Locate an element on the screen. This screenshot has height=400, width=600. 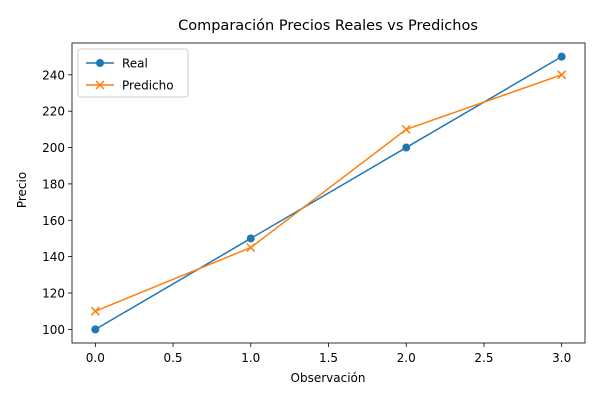
x-tick-label: 0.0 is located at coordinates (95, 358).